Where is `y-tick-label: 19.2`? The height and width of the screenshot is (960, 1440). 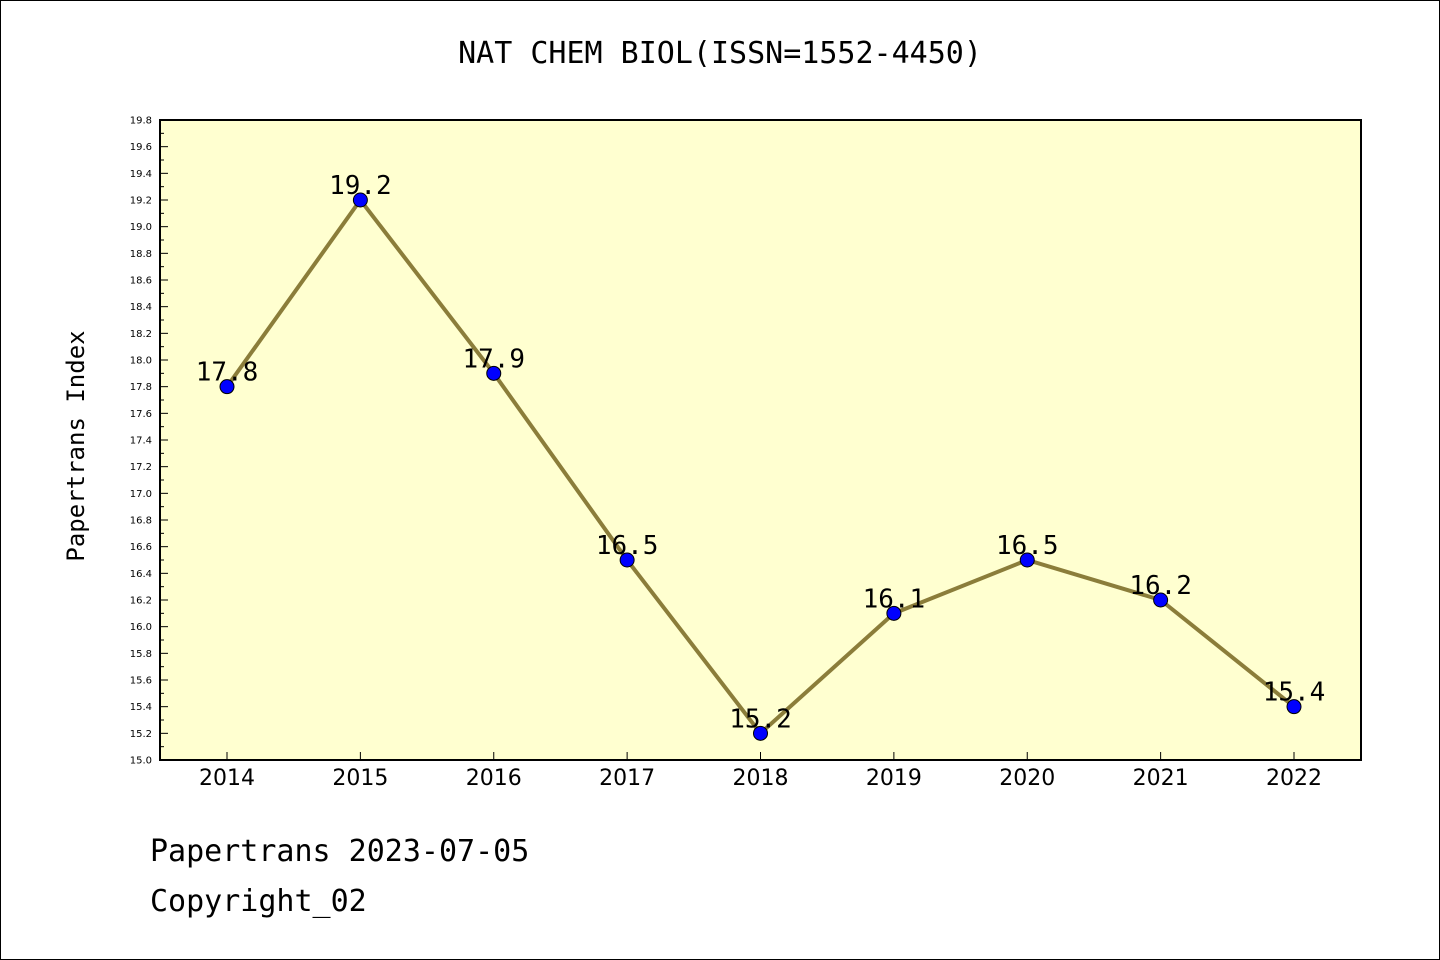 y-tick-label: 19.2 is located at coordinates (141, 201).